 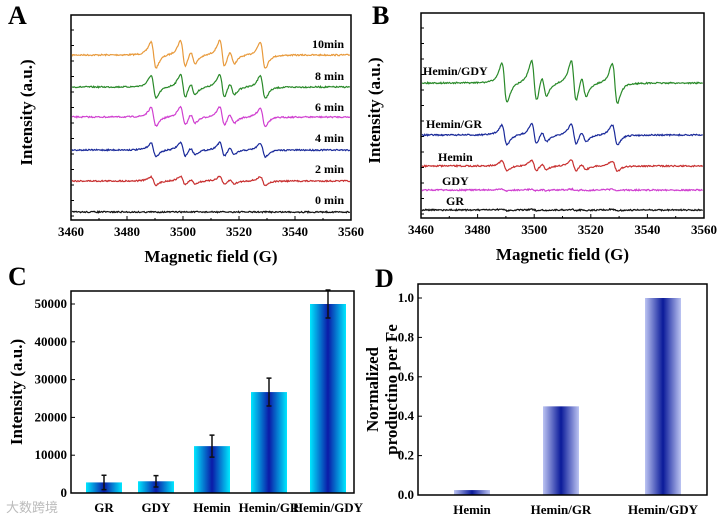 What do you see at coordinates (51, 303) in the screenshot?
I see `y-tick-label: 50000` at bounding box center [51, 303].